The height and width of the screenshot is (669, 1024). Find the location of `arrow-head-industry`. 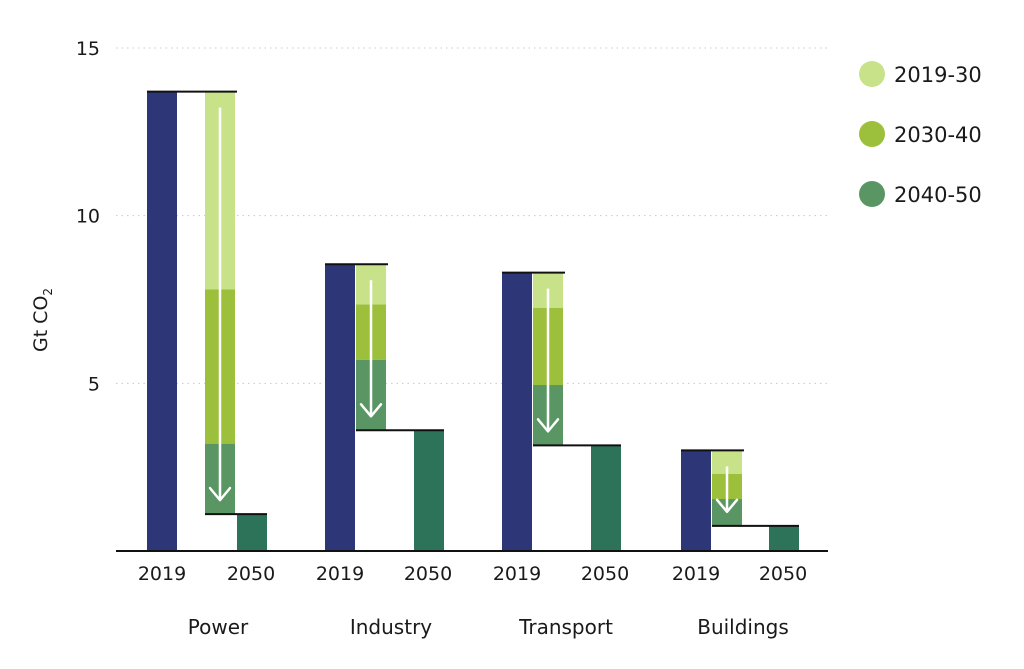

arrow-head-industry is located at coordinates (371, 410).